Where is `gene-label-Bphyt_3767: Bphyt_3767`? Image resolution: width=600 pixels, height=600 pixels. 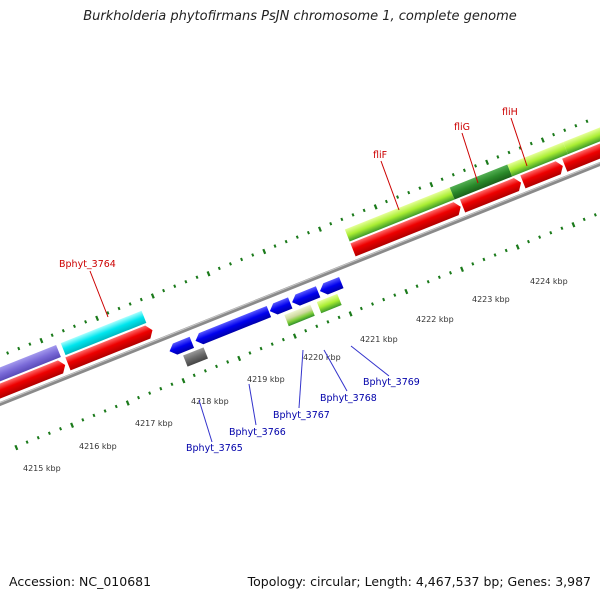
gene-label-Bphyt_3767: Bphyt_3767 is located at coordinates (301, 415).